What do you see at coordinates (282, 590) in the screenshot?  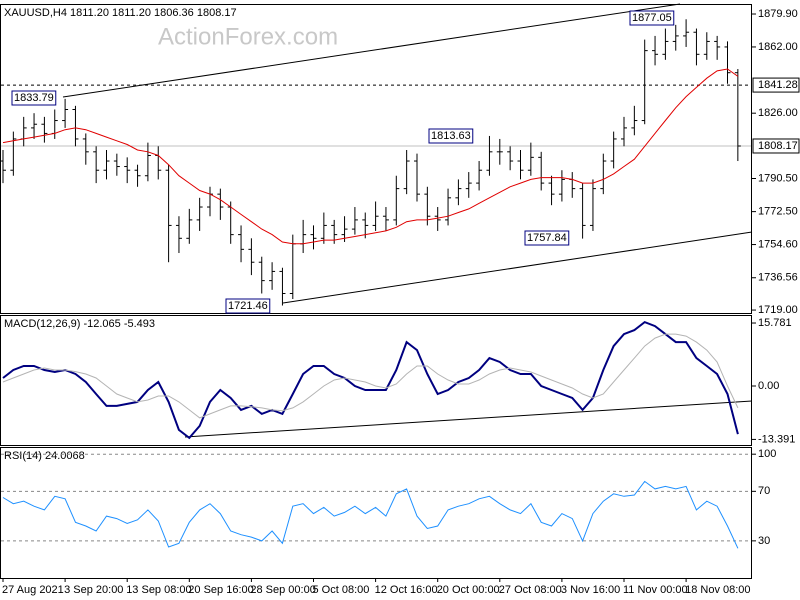 I see `x-tick-label: 28 Sep 00:00` at bounding box center [282, 590].